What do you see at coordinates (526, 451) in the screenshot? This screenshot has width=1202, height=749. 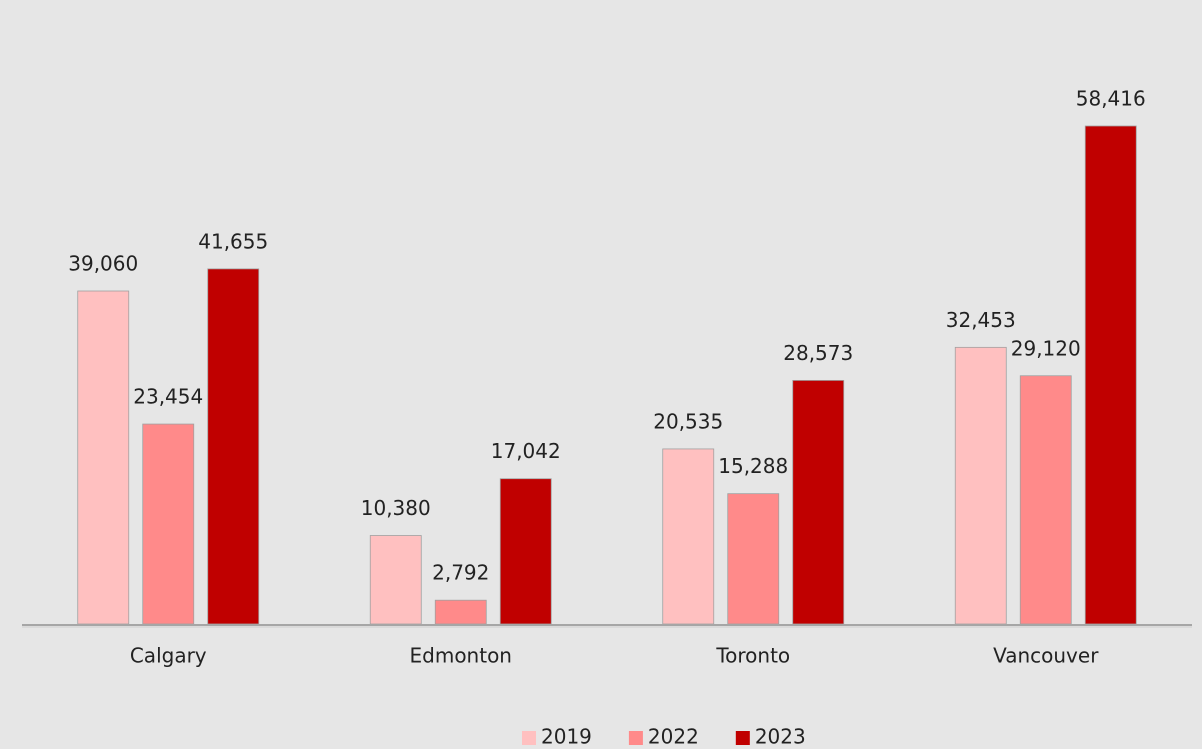 I see `data-label: 17,042` at bounding box center [526, 451].